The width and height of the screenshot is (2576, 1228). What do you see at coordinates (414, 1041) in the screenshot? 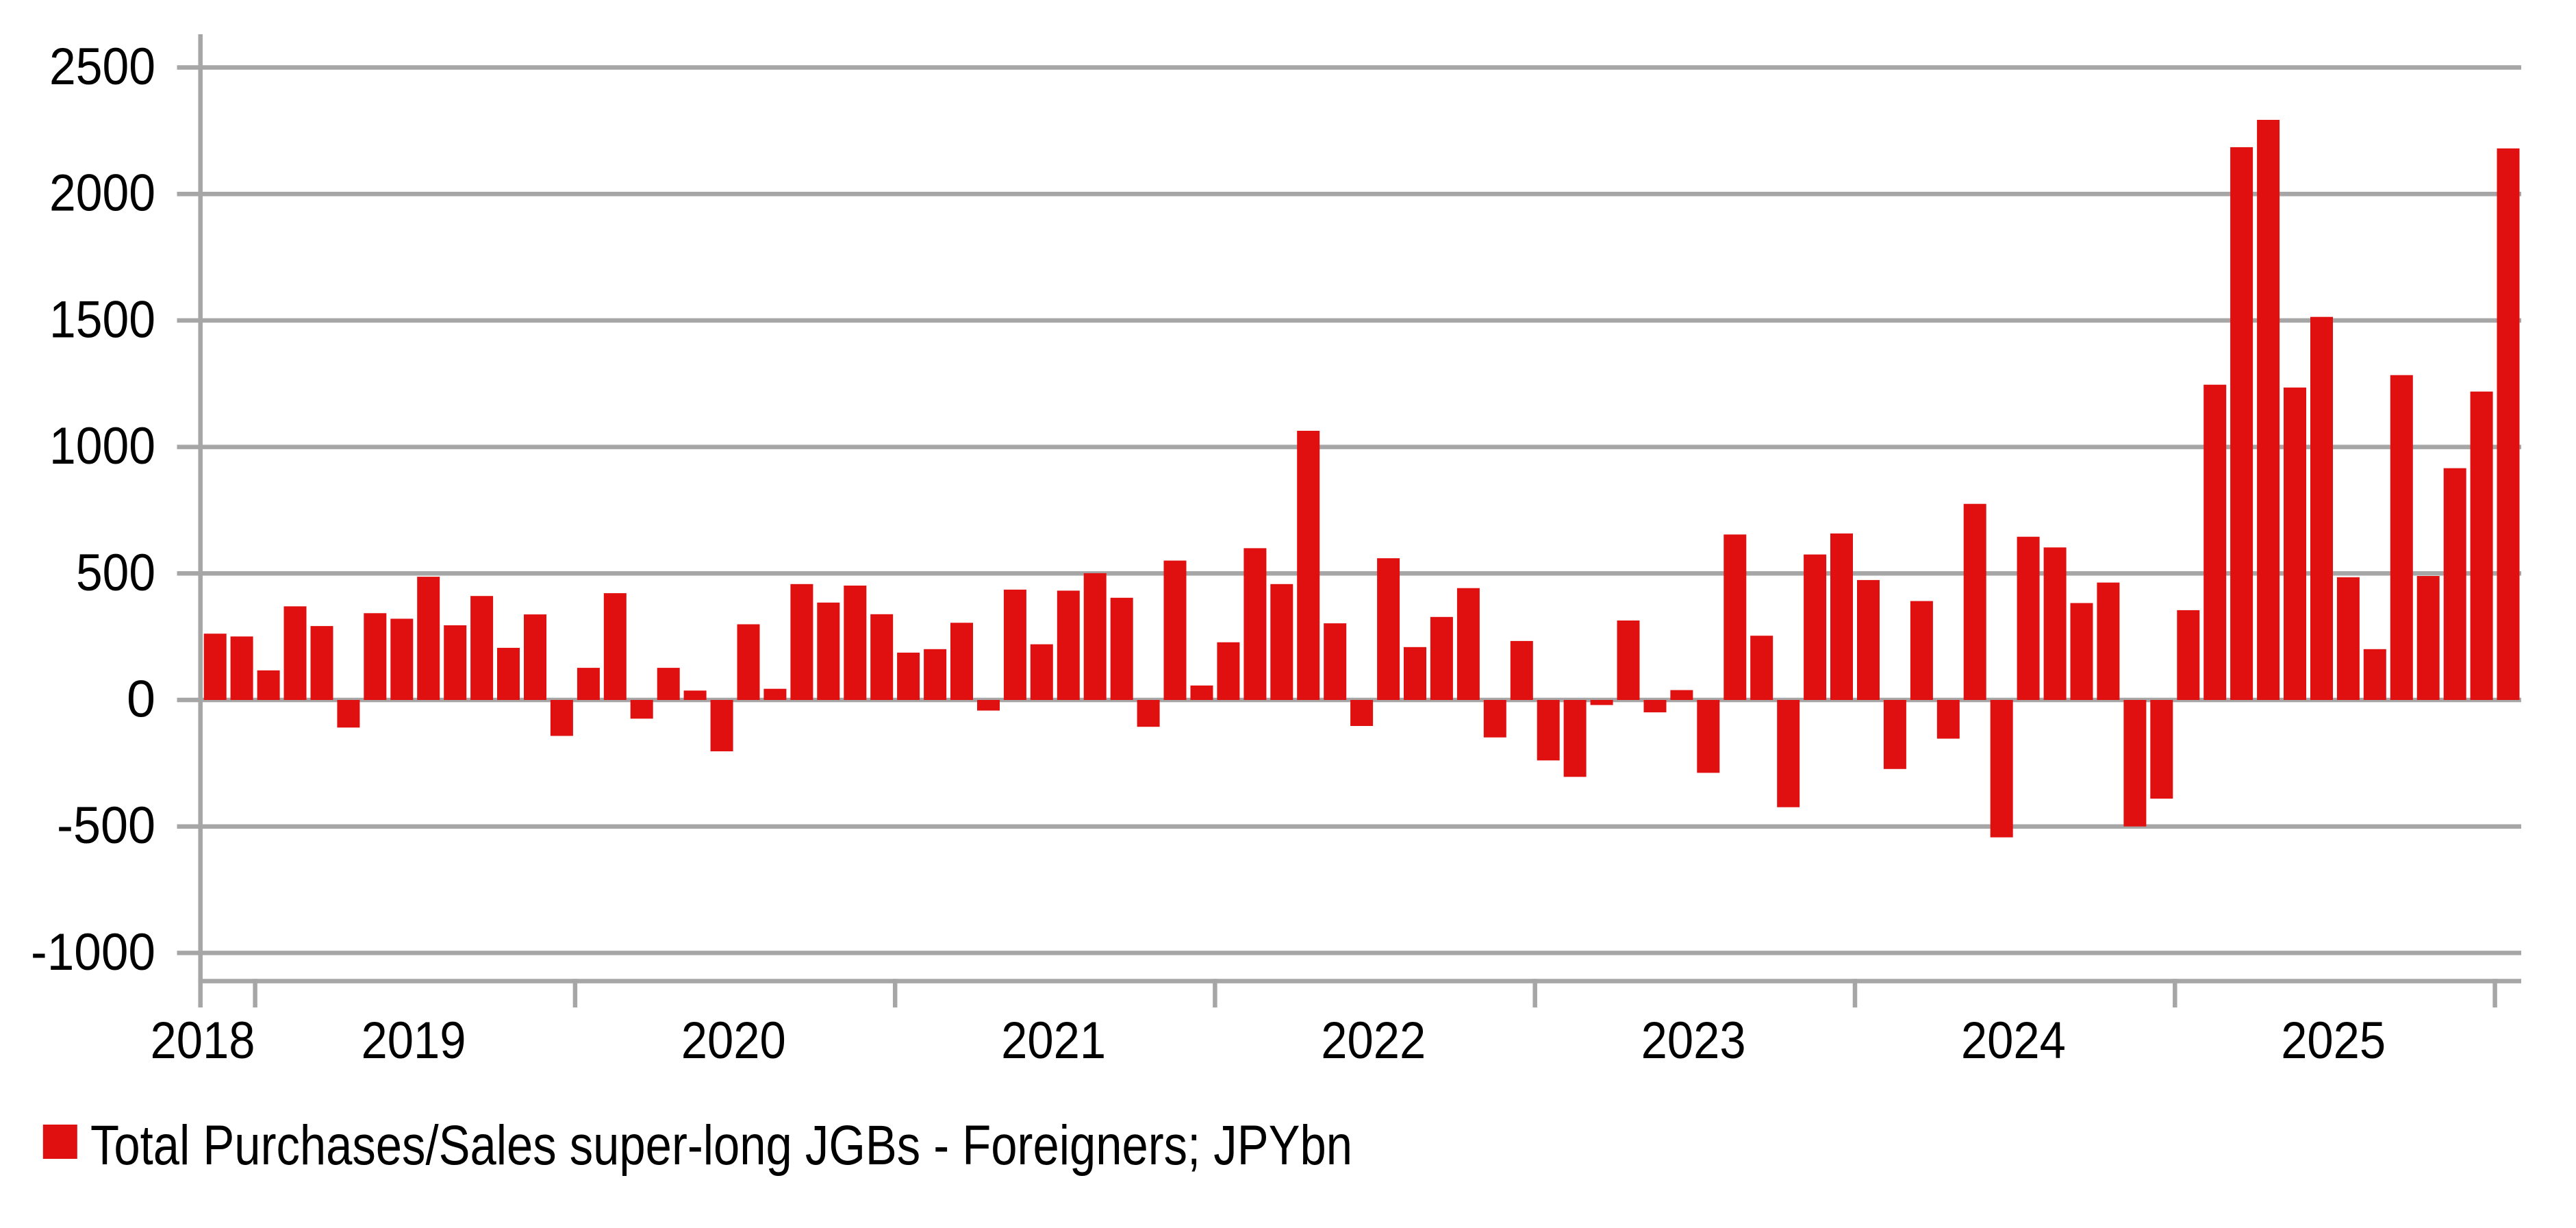
I see `svg-text: 2019` at bounding box center [414, 1041].